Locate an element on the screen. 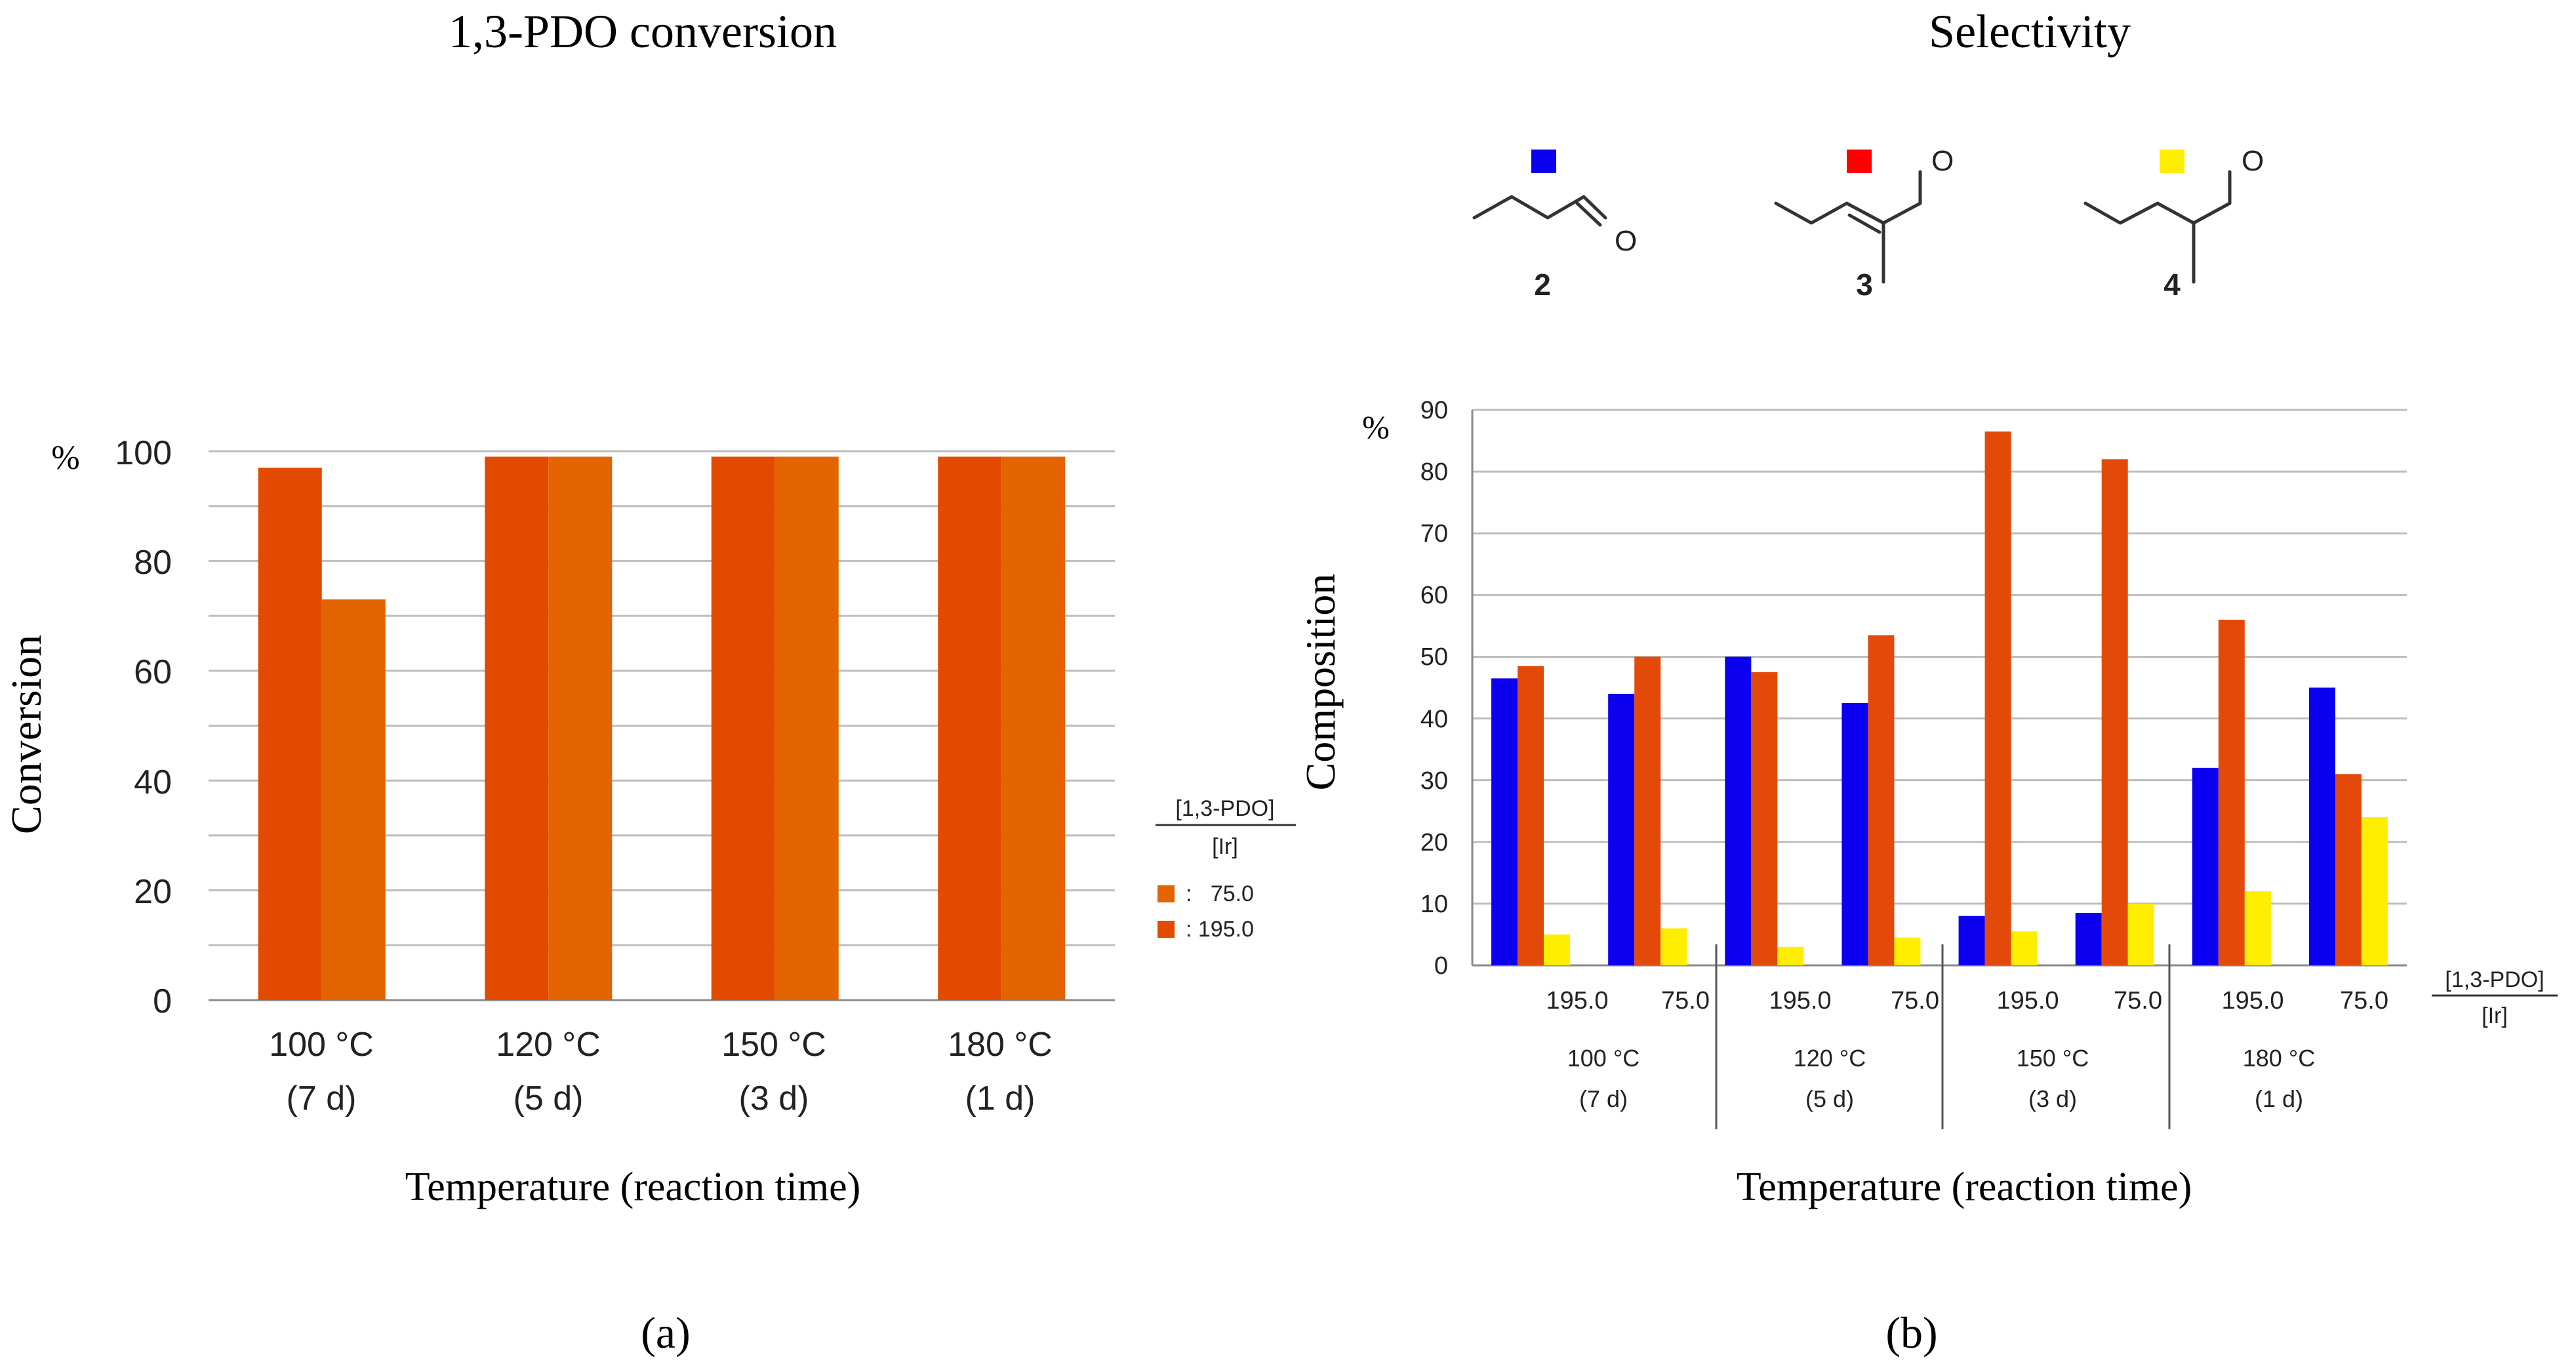  compound-legend: O 2 O 3 O 4 is located at coordinates (1868, 223).